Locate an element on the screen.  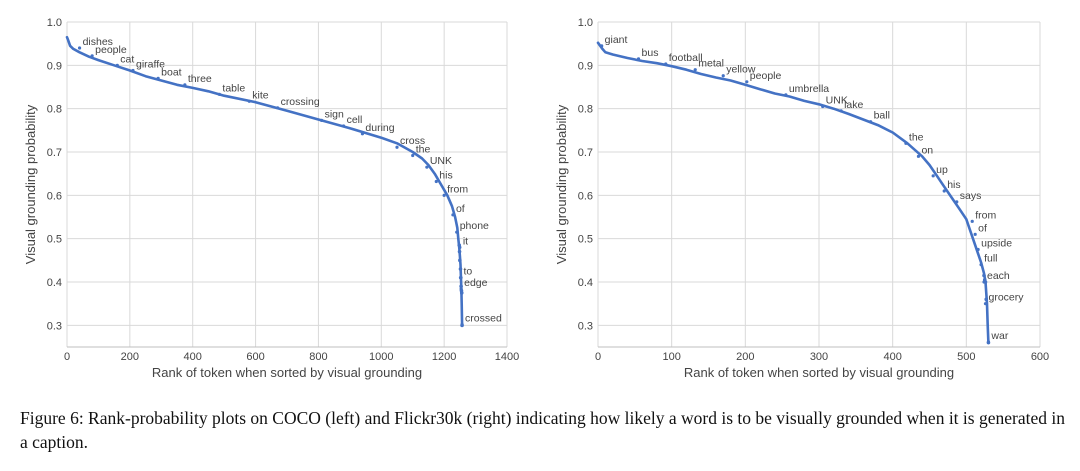
word-annotation: up is located at coordinates (942, 170).